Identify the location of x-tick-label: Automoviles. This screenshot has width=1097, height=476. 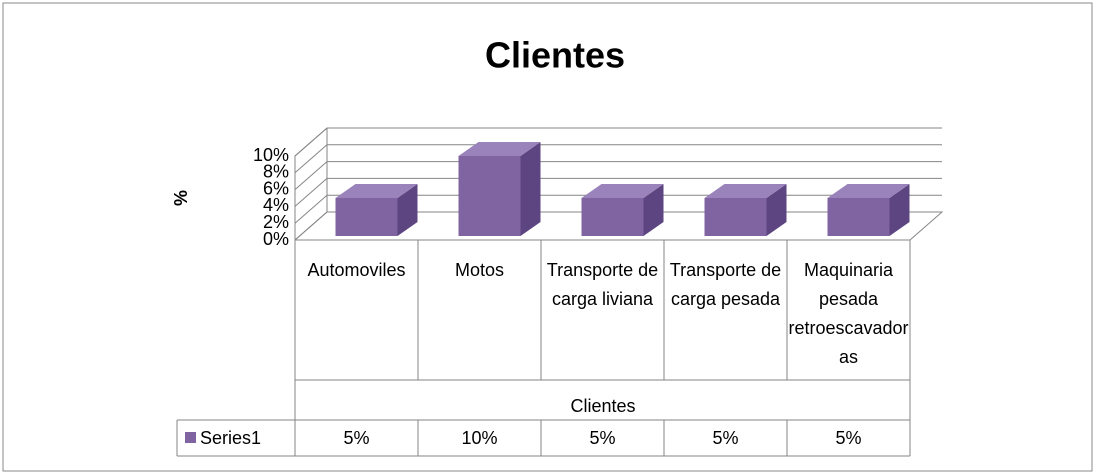
(356, 270).